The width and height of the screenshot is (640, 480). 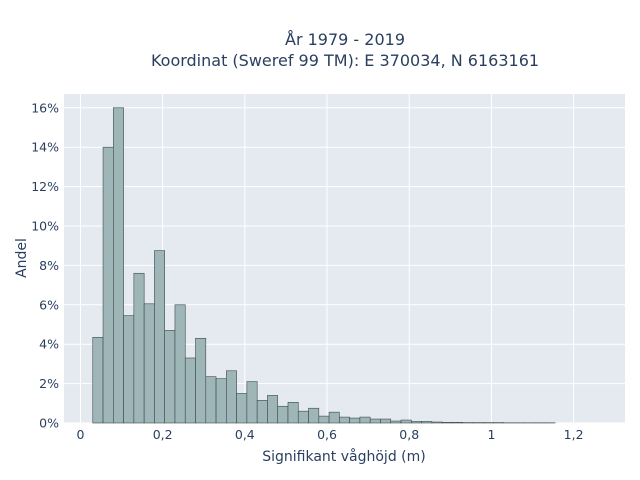 What do you see at coordinates (491, 434) in the screenshot?
I see `x-tick-label: 1` at bounding box center [491, 434].